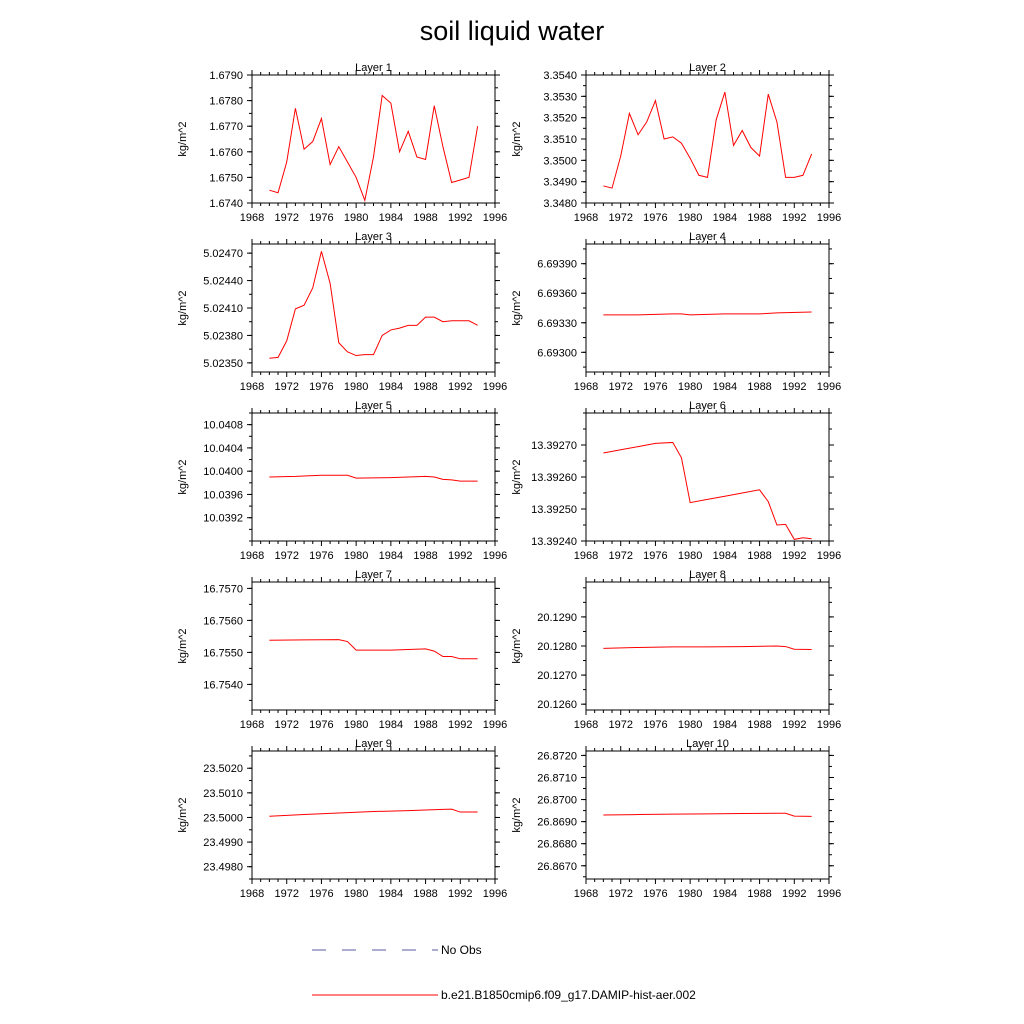 The image size is (1024, 1024). Describe the element at coordinates (226, 153) in the screenshot. I see `y-tick-label: 1.6760` at that location.